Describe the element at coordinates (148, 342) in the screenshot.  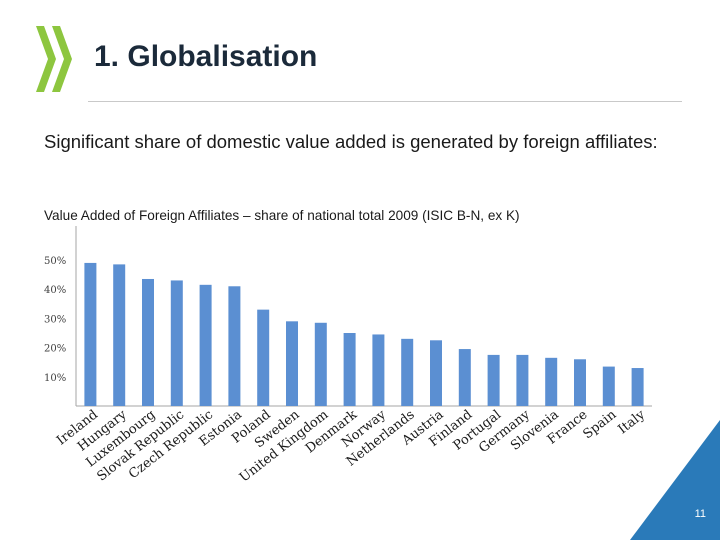
I see `bar-luxembourg` at that location.